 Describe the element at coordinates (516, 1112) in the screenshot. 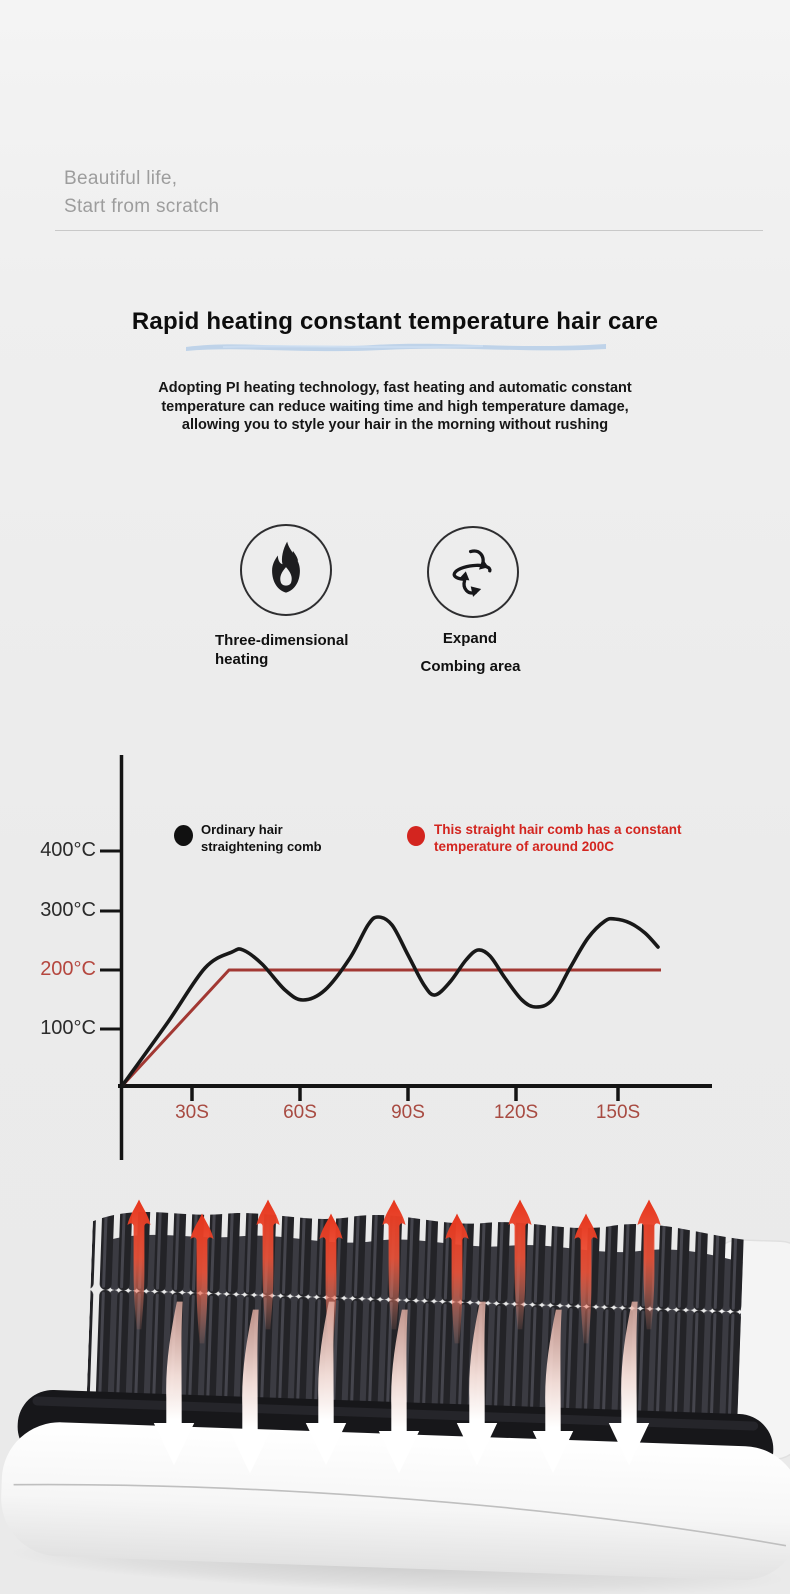

I see `x-axis-label: 120S` at that location.